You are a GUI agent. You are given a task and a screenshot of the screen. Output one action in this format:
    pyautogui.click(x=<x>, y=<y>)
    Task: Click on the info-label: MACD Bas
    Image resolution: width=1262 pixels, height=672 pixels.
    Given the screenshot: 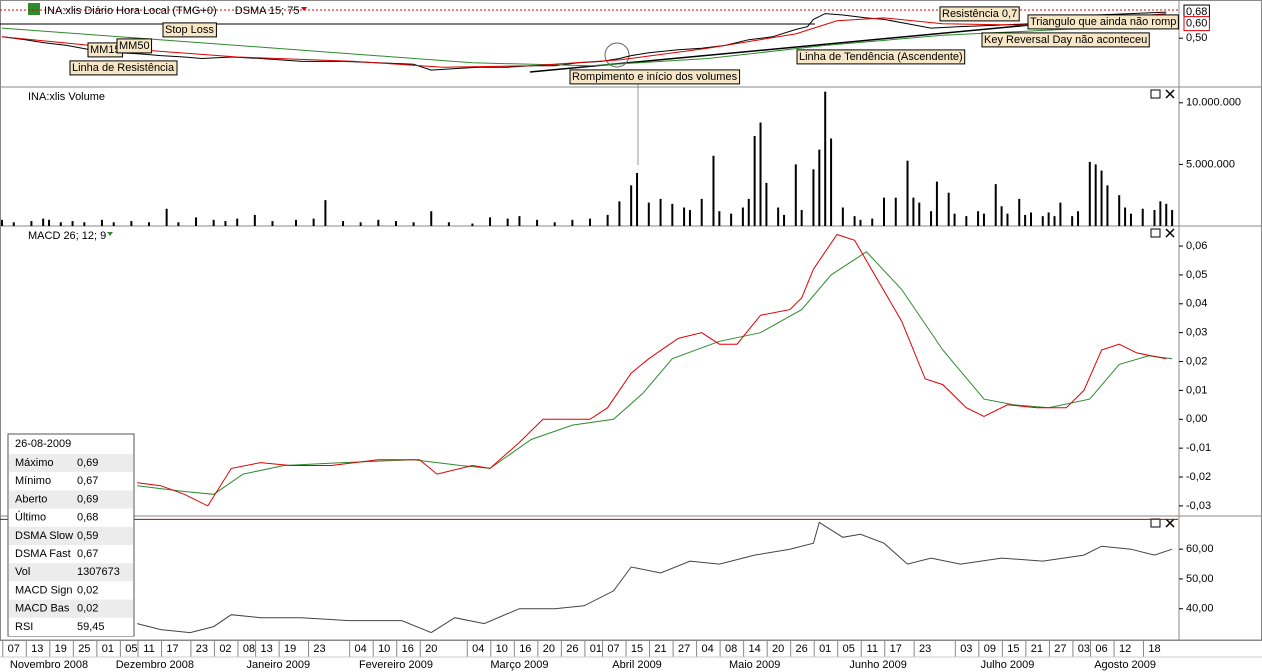 What is the action you would take?
    pyautogui.click(x=42, y=609)
    